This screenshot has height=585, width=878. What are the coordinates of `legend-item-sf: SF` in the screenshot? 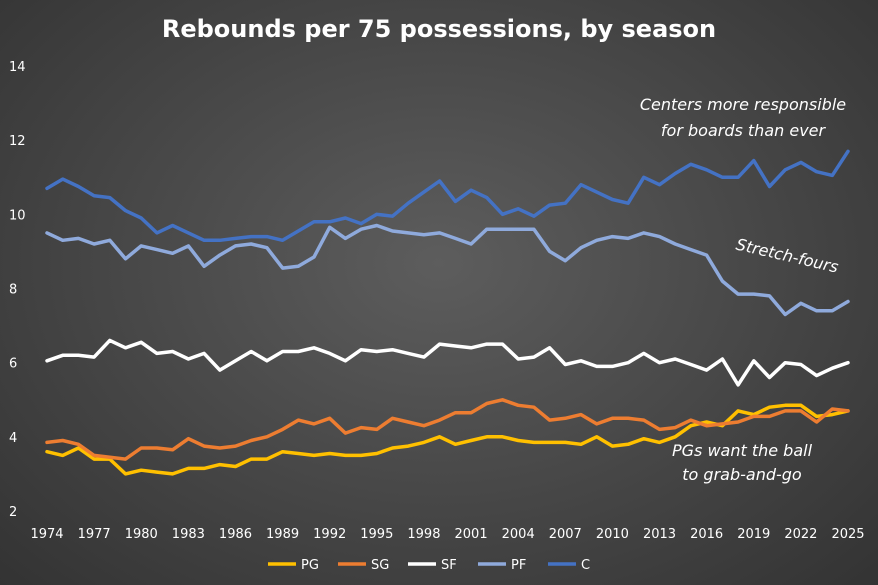 It's located at (432, 565).